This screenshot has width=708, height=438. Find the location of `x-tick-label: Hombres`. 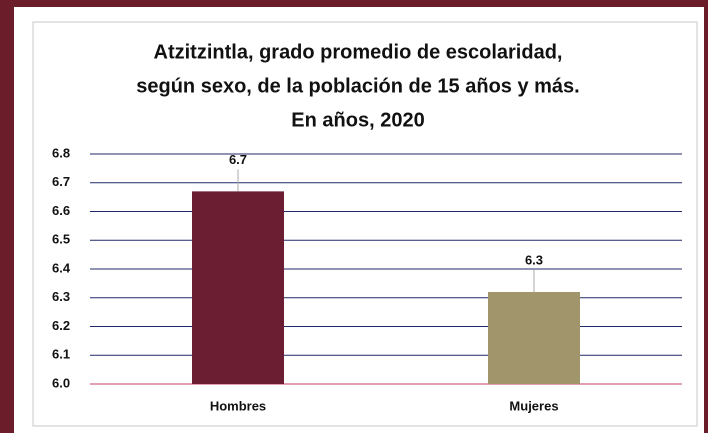

x-tick-label: Hombres is located at coordinates (238, 405).